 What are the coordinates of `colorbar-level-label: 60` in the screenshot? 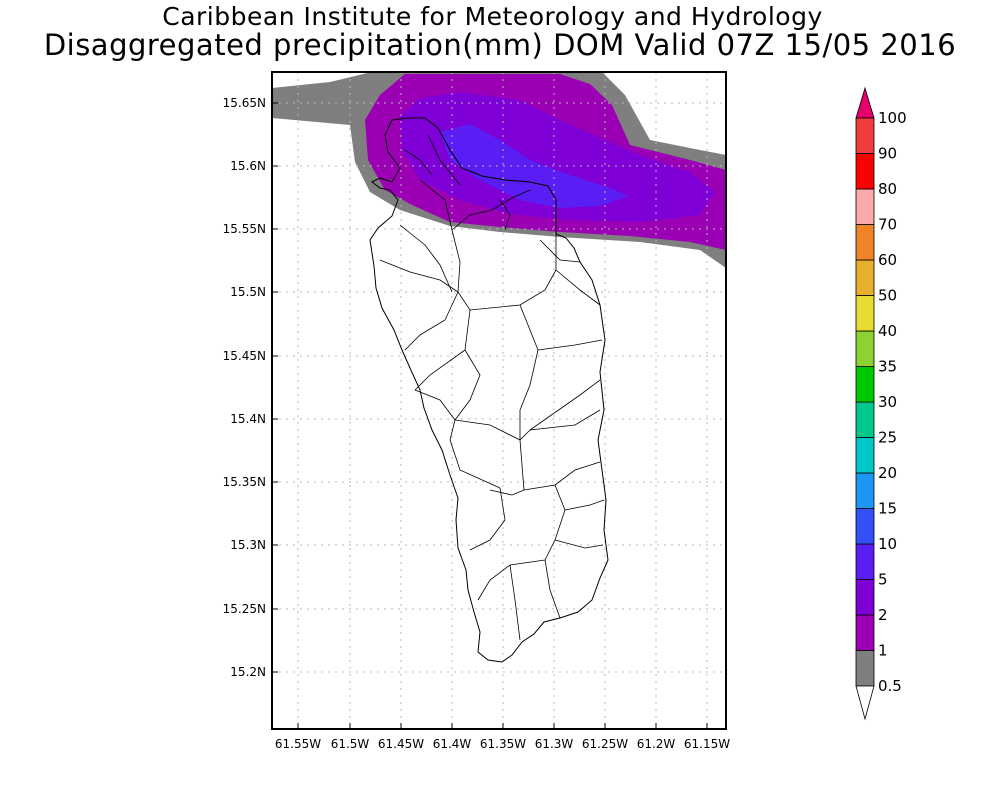 It's located at (887, 260).